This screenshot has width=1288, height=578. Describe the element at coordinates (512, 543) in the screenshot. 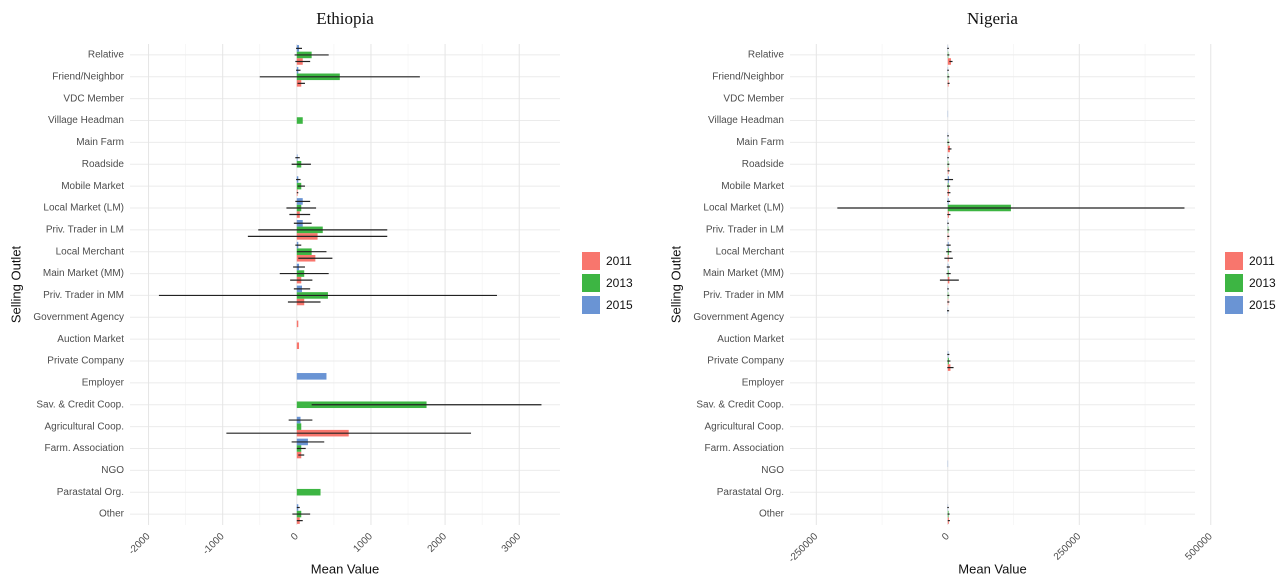

I see `x-tick-label: 3000` at that location.